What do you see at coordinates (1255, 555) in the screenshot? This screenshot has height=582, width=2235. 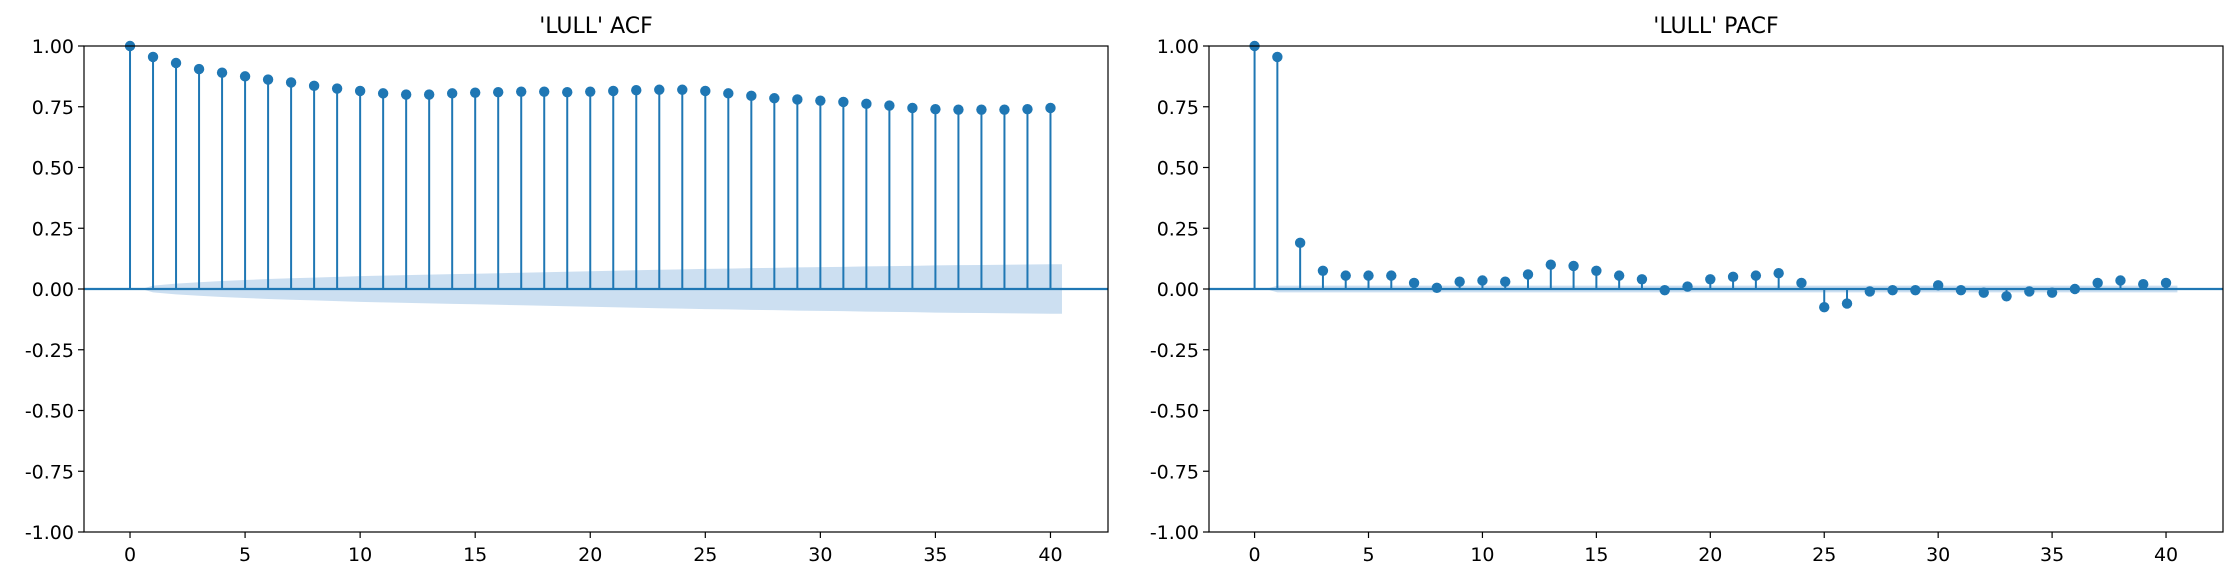 I see `x-tick-label: 0` at bounding box center [1255, 555].